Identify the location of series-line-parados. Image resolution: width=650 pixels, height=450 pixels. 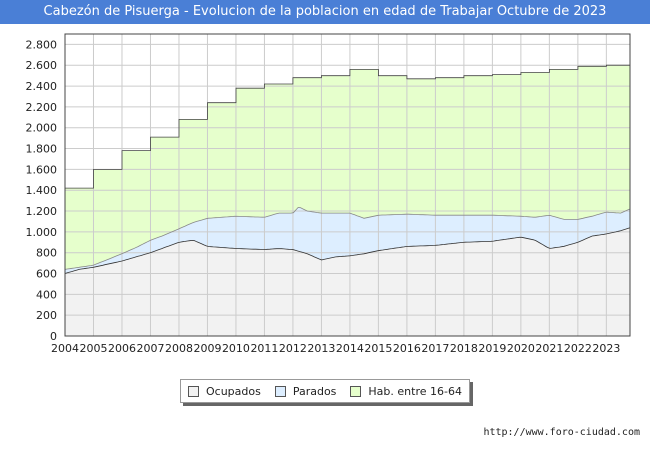
(347, 238).